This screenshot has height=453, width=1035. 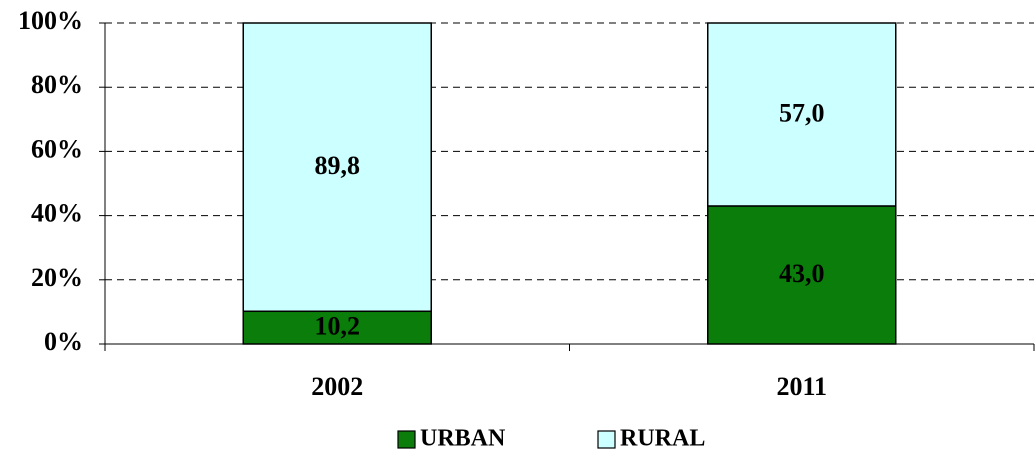 I want to click on legend-label: RURAL, so click(x=662, y=439).